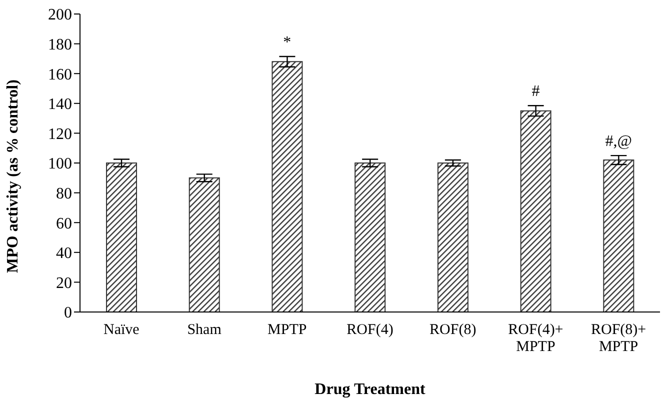 This screenshot has width=668, height=402. Describe the element at coordinates (60, 45) in the screenshot. I see `y-tick-label: 180` at that location.